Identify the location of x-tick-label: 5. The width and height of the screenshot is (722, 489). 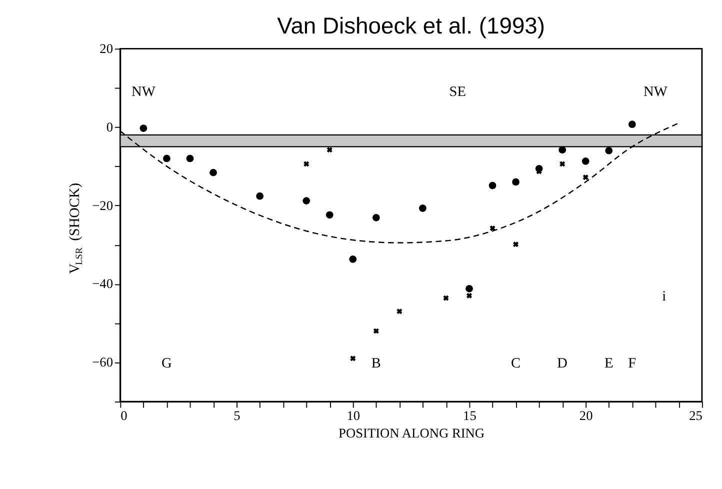
(237, 416).